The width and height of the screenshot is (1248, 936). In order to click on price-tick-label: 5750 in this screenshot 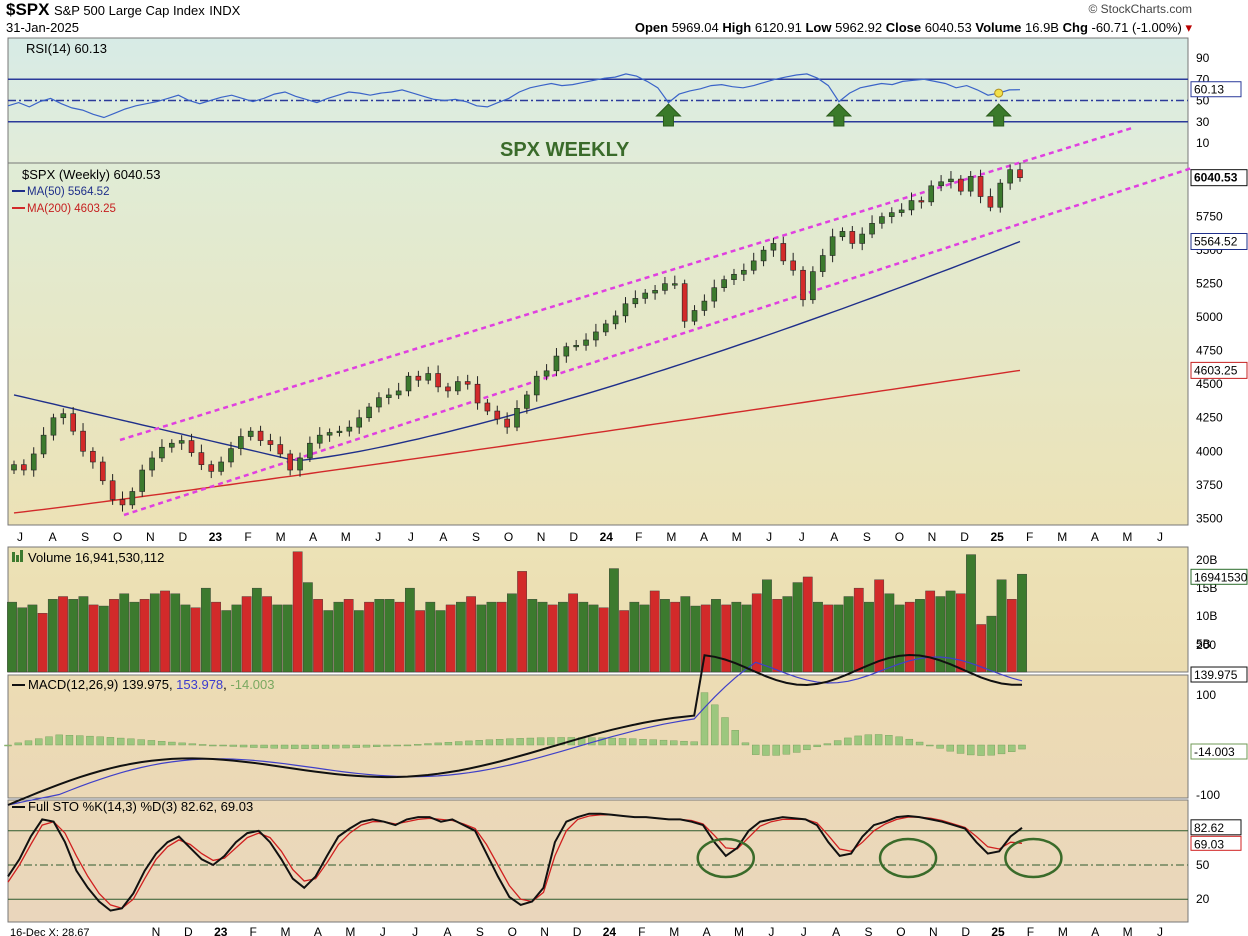, I will do `click(1209, 217)`.